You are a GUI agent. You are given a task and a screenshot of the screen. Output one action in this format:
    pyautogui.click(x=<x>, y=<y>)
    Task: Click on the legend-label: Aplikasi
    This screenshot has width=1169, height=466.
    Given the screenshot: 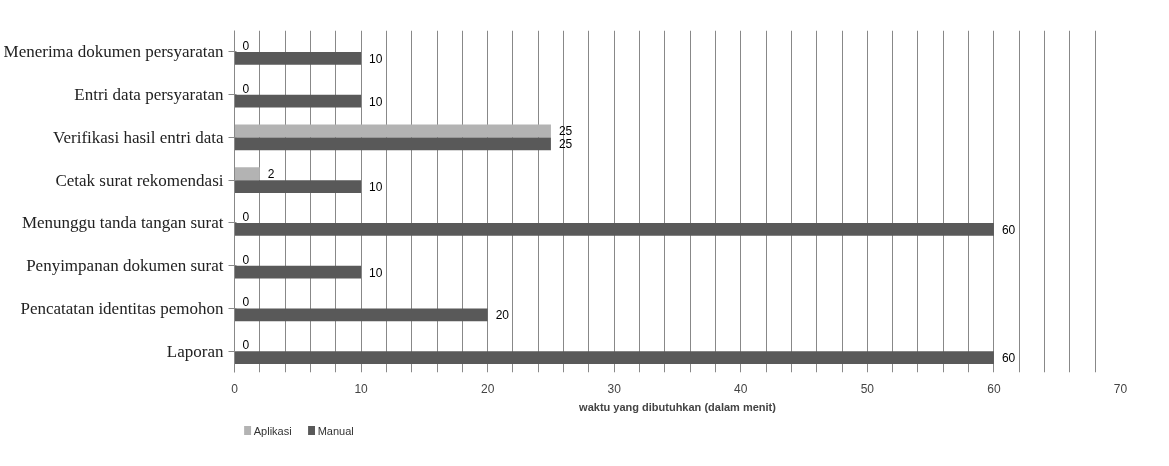 What is the action you would take?
    pyautogui.click(x=272, y=430)
    